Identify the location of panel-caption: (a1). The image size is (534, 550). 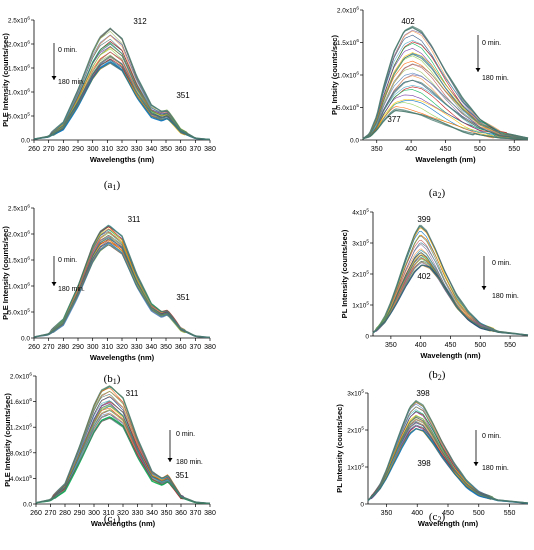
(112, 185).